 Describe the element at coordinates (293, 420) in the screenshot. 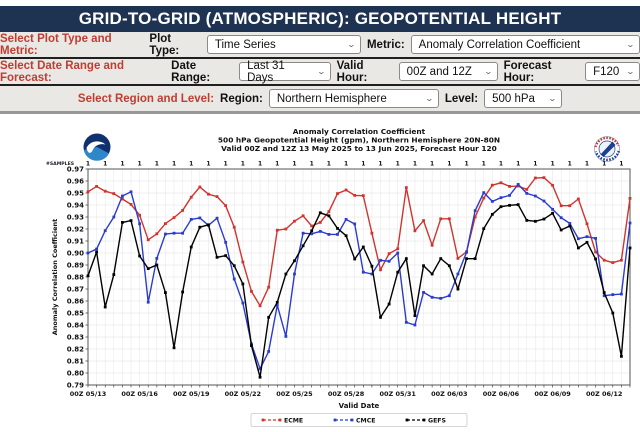

I see `svg-text: ECME` at that location.